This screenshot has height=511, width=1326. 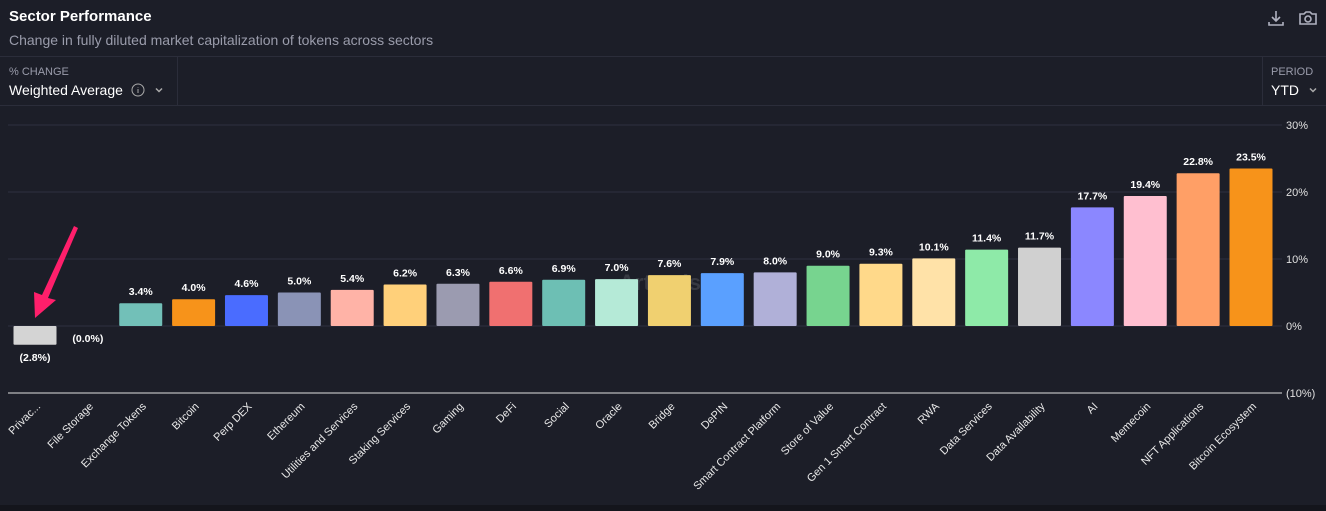 What do you see at coordinates (247, 284) in the screenshot?
I see `data-label: 4.6%` at bounding box center [247, 284].